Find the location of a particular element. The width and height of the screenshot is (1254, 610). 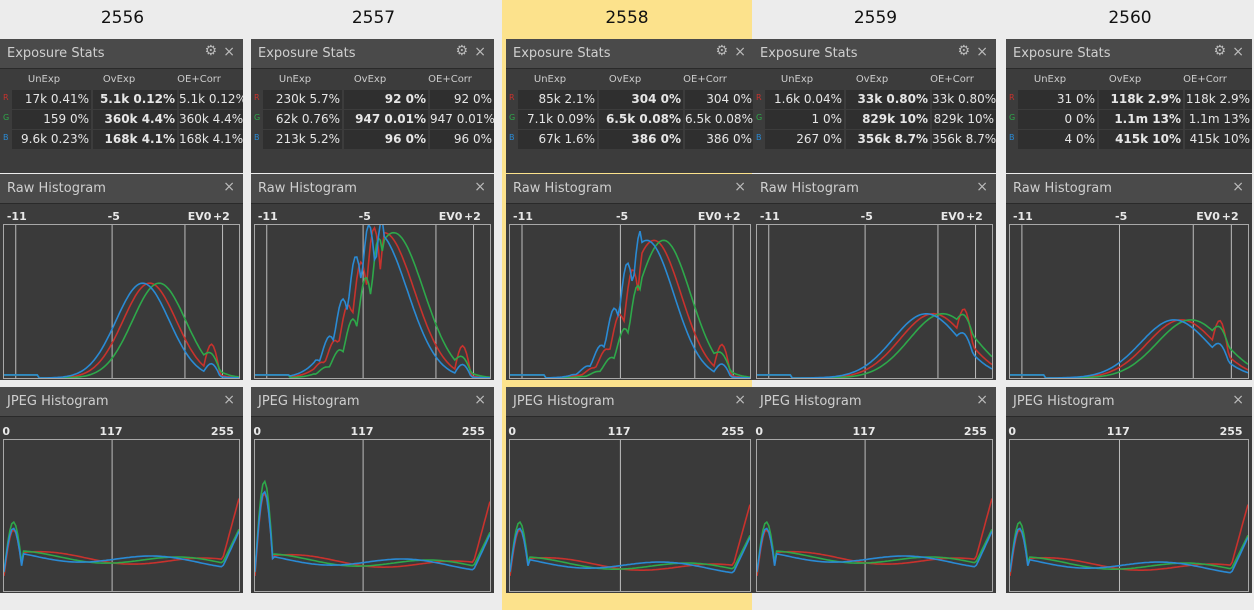

channel-label: R is located at coordinates (512, 97).